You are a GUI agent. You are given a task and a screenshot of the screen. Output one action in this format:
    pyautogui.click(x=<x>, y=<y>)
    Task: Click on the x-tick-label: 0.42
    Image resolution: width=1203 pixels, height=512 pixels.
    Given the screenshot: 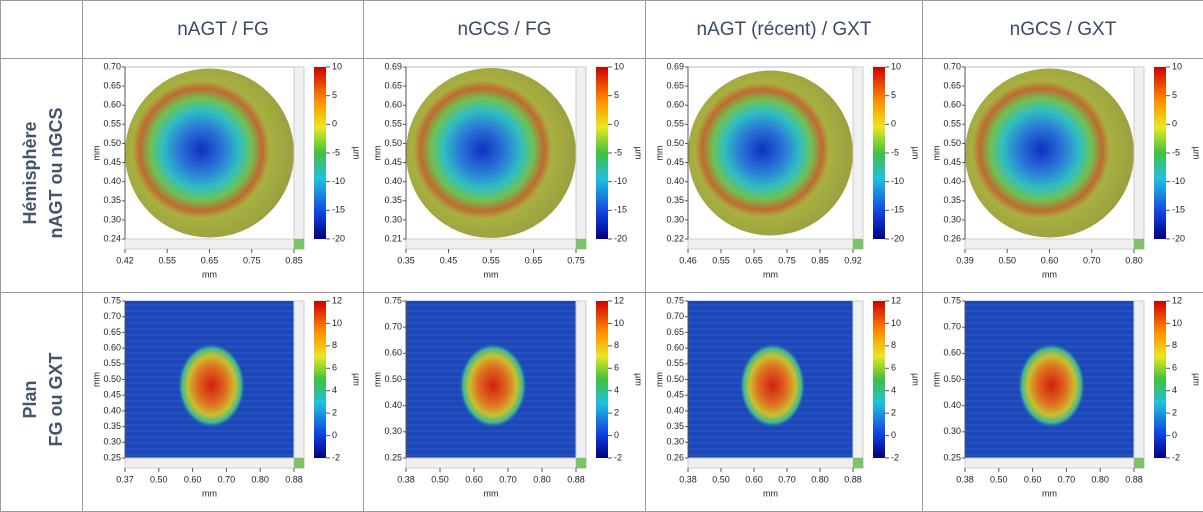 What is the action you would take?
    pyautogui.click(x=125, y=260)
    